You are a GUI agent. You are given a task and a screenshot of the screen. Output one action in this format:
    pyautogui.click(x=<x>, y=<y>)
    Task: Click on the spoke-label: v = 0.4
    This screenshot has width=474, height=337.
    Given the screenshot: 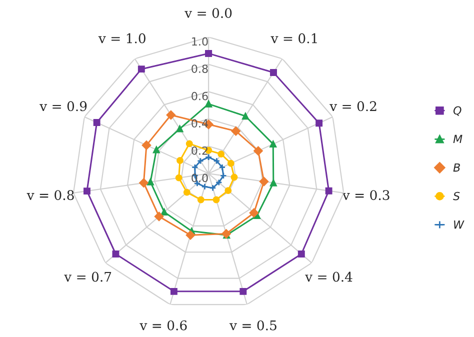 What is the action you would take?
    pyautogui.click(x=328, y=277)
    